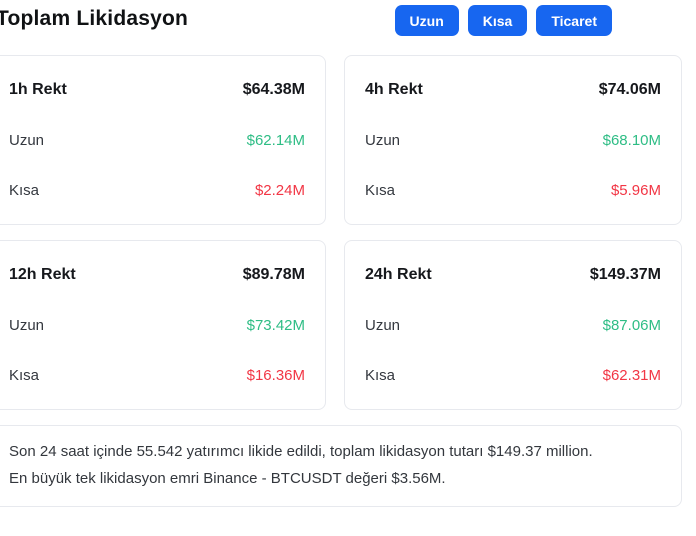 The image size is (696, 536). Describe the element at coordinates (631, 375) in the screenshot. I see `short-value: $62.31M` at that location.